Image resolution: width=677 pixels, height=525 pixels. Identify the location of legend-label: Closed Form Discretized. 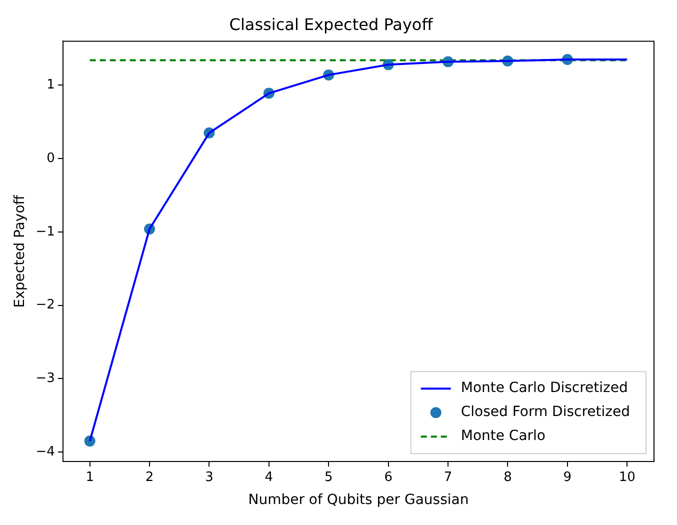
(545, 412).